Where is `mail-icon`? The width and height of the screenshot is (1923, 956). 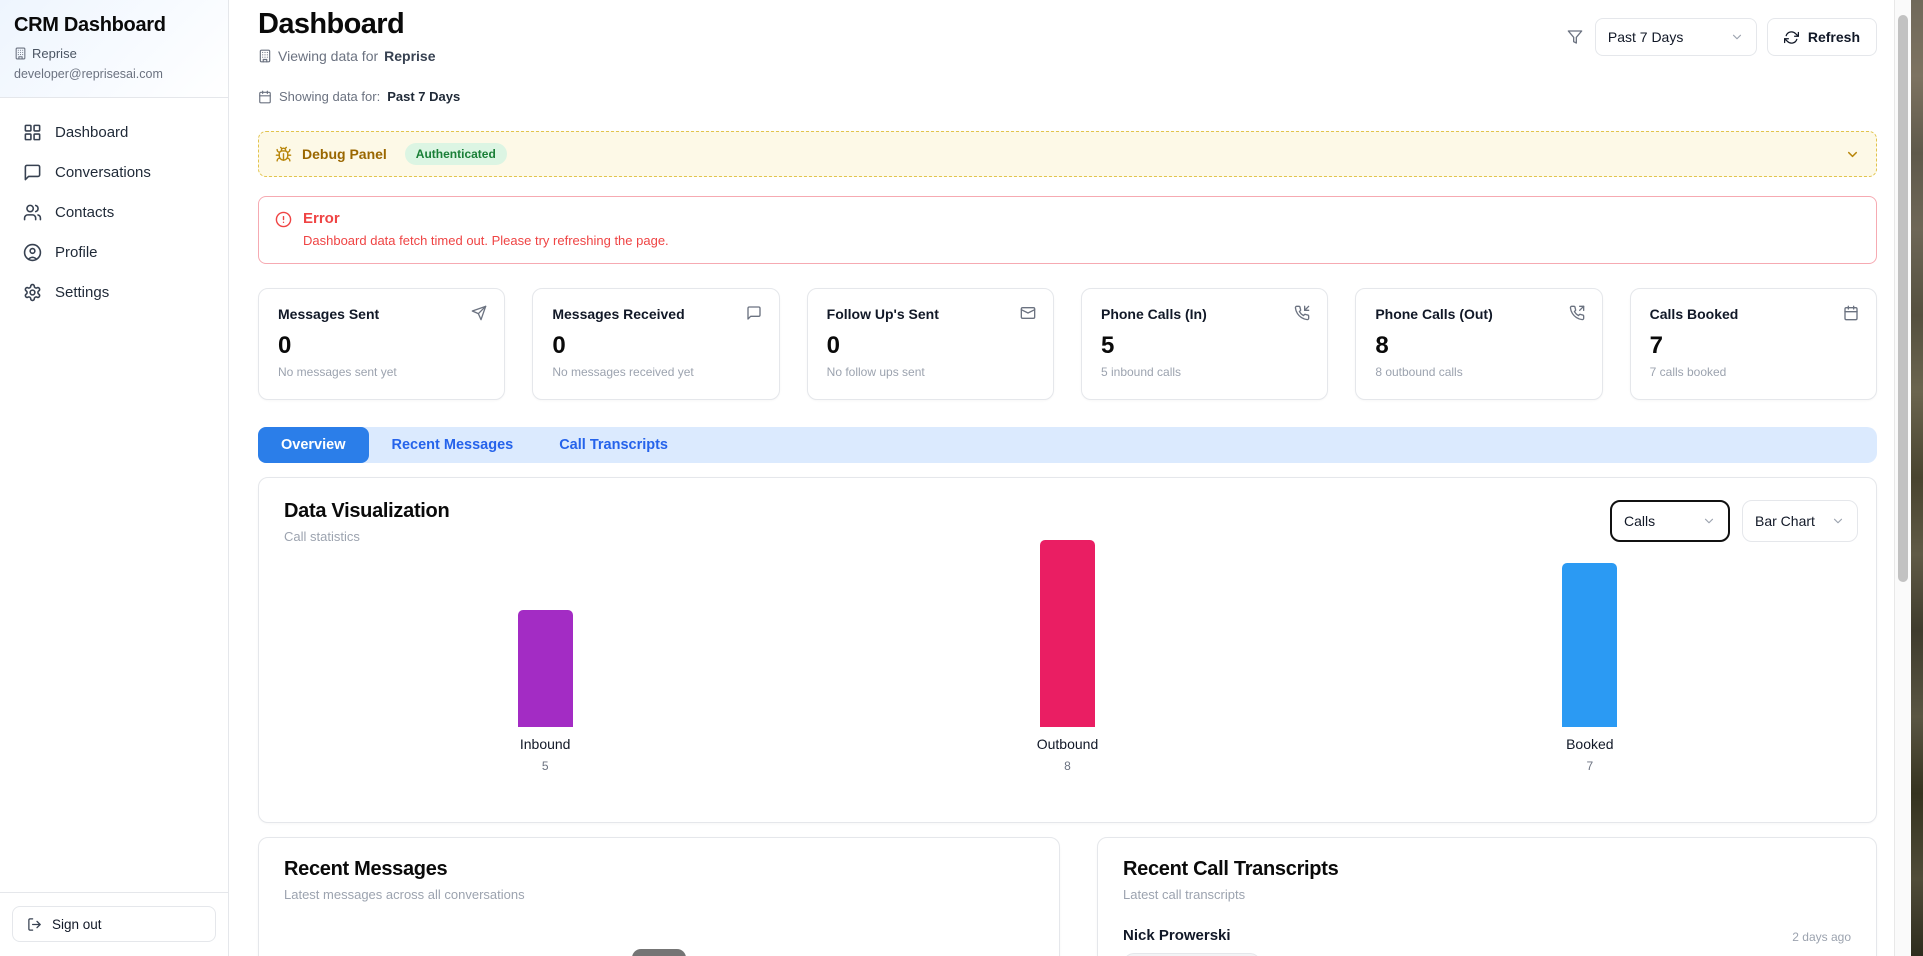
mail-icon is located at coordinates (1028, 313).